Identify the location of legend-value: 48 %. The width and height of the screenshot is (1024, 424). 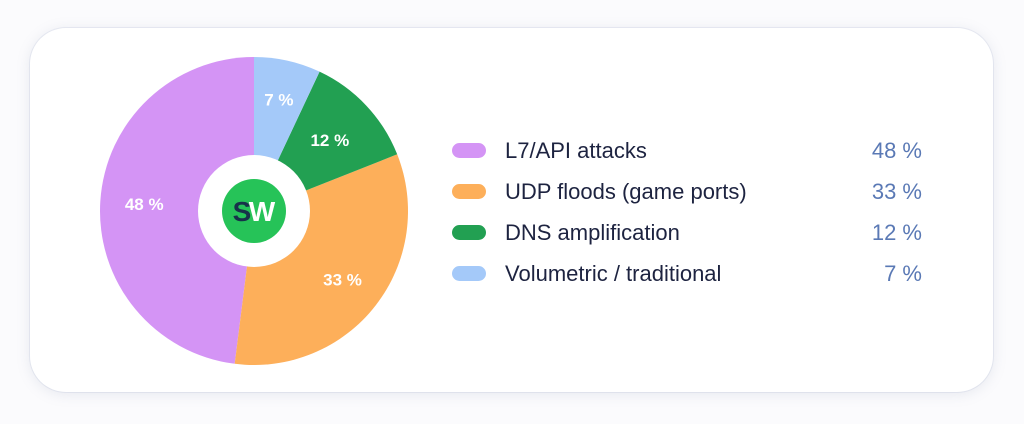
(896, 150).